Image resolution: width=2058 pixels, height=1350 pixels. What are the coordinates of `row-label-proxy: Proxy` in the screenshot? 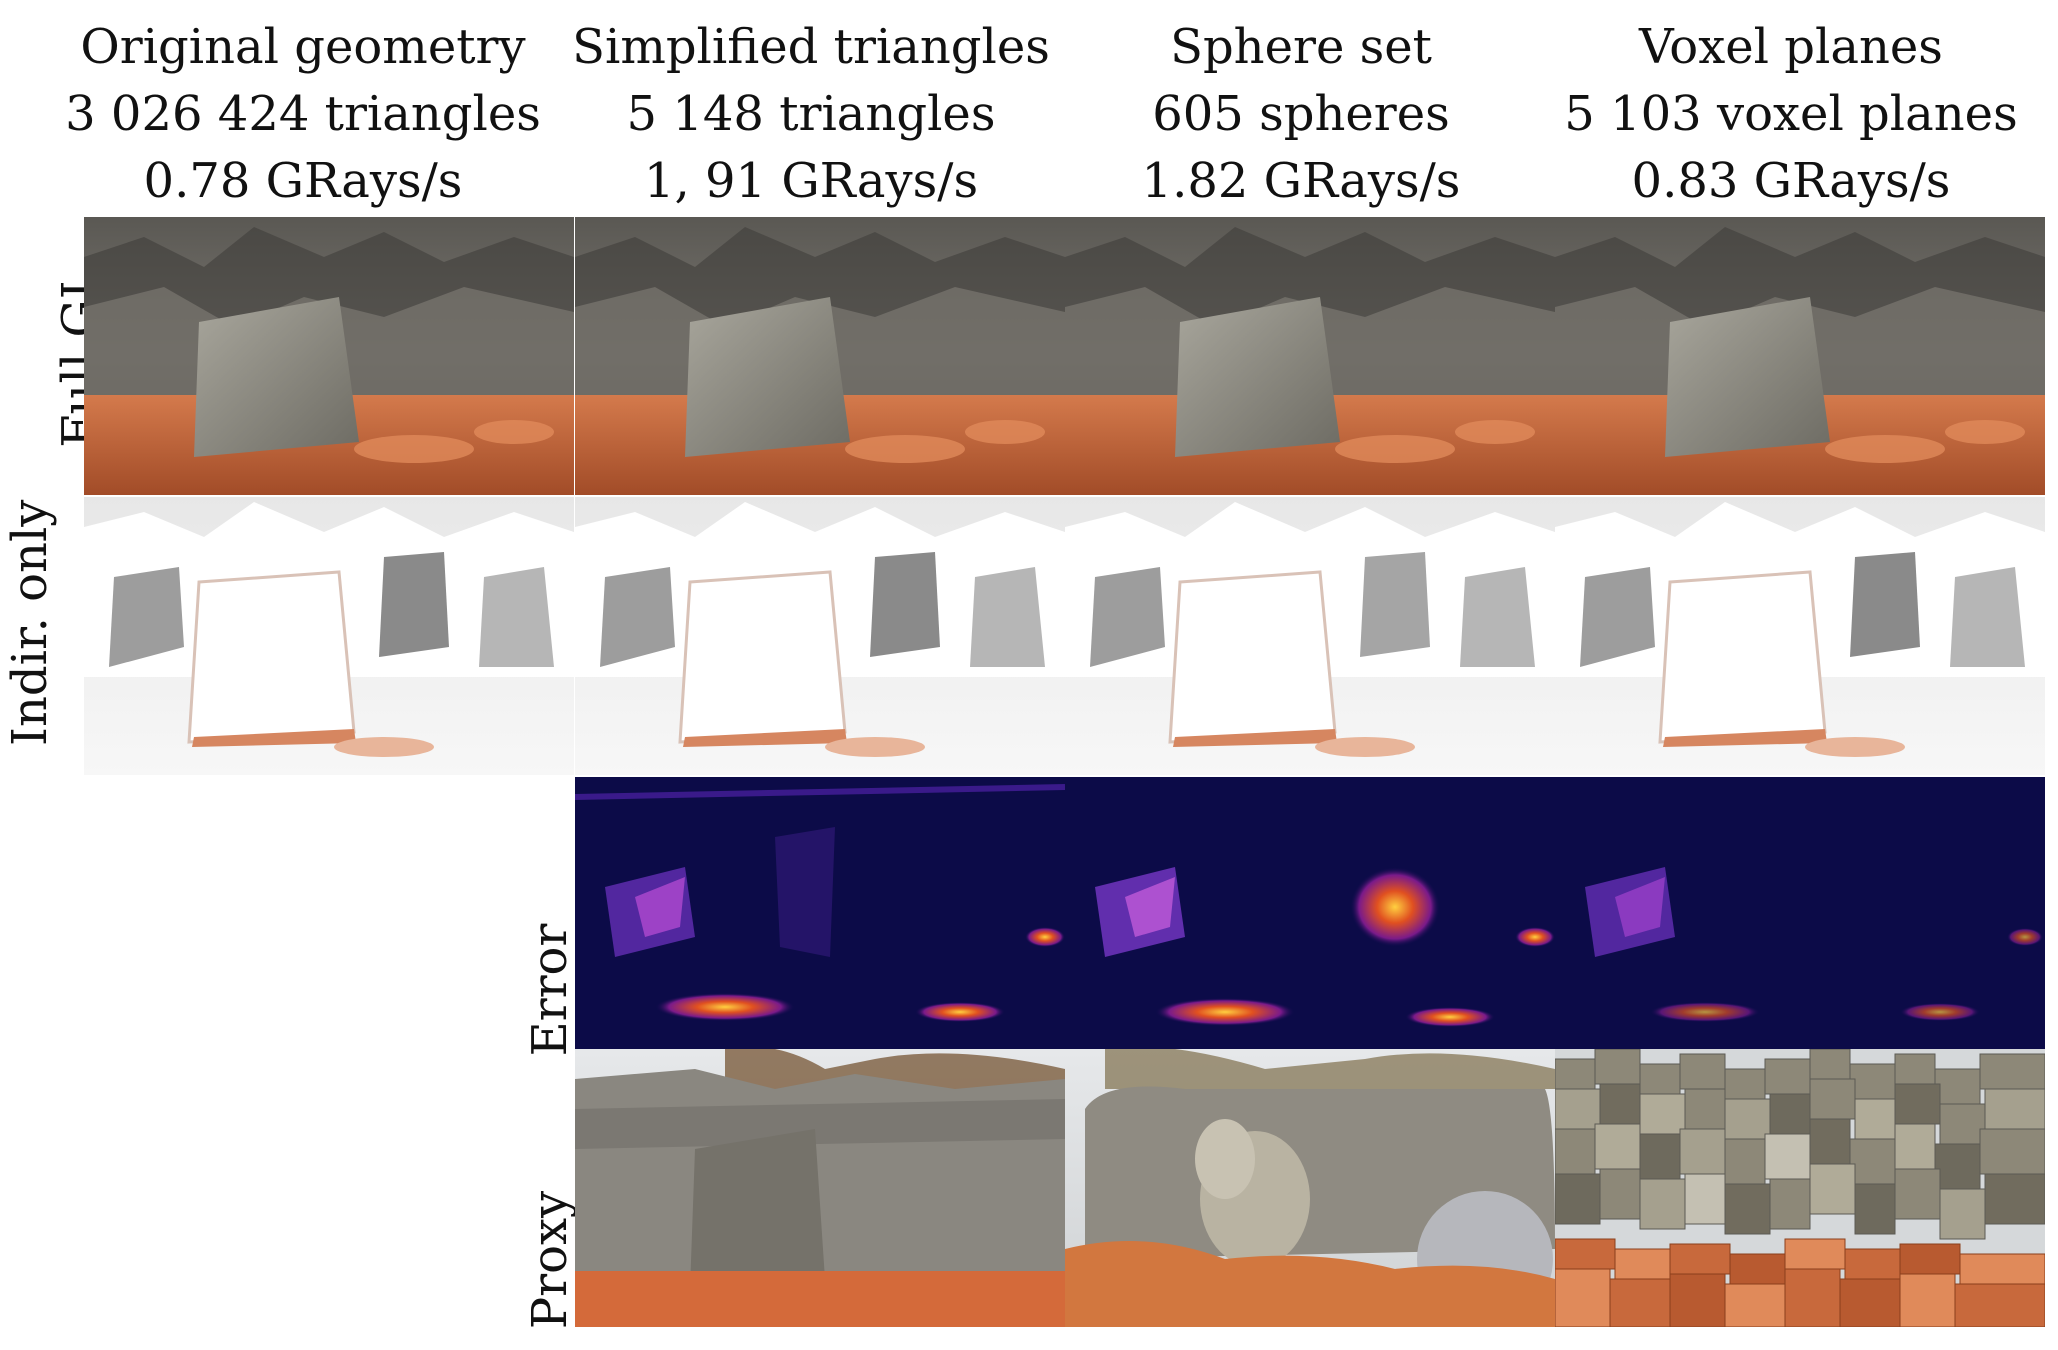 It's located at (550, 1260).